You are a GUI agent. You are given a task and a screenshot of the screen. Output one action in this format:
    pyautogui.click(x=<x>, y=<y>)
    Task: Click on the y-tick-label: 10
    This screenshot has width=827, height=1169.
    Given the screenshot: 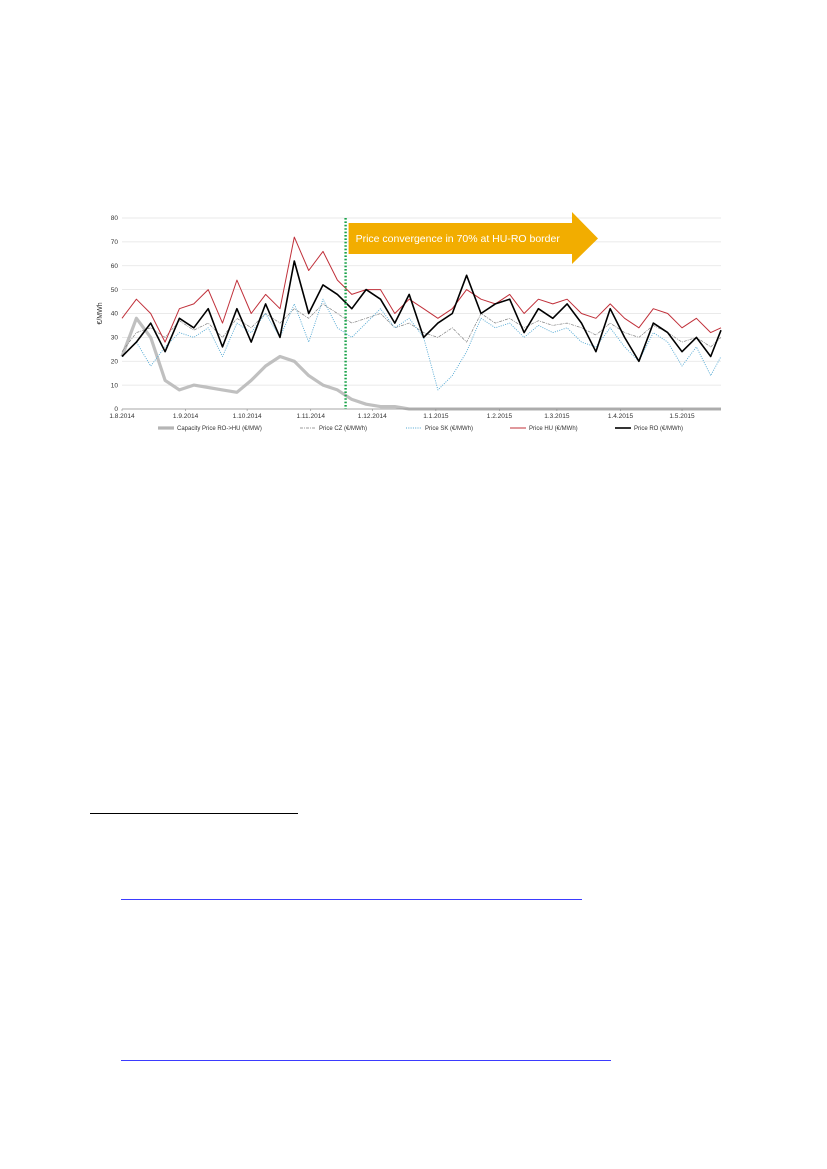 What is the action you would take?
    pyautogui.click(x=115, y=385)
    